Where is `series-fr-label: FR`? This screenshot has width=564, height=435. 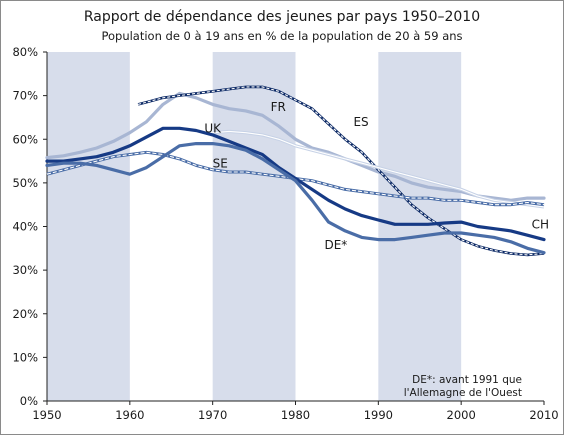 series-fr-label: FR is located at coordinates (278, 107).